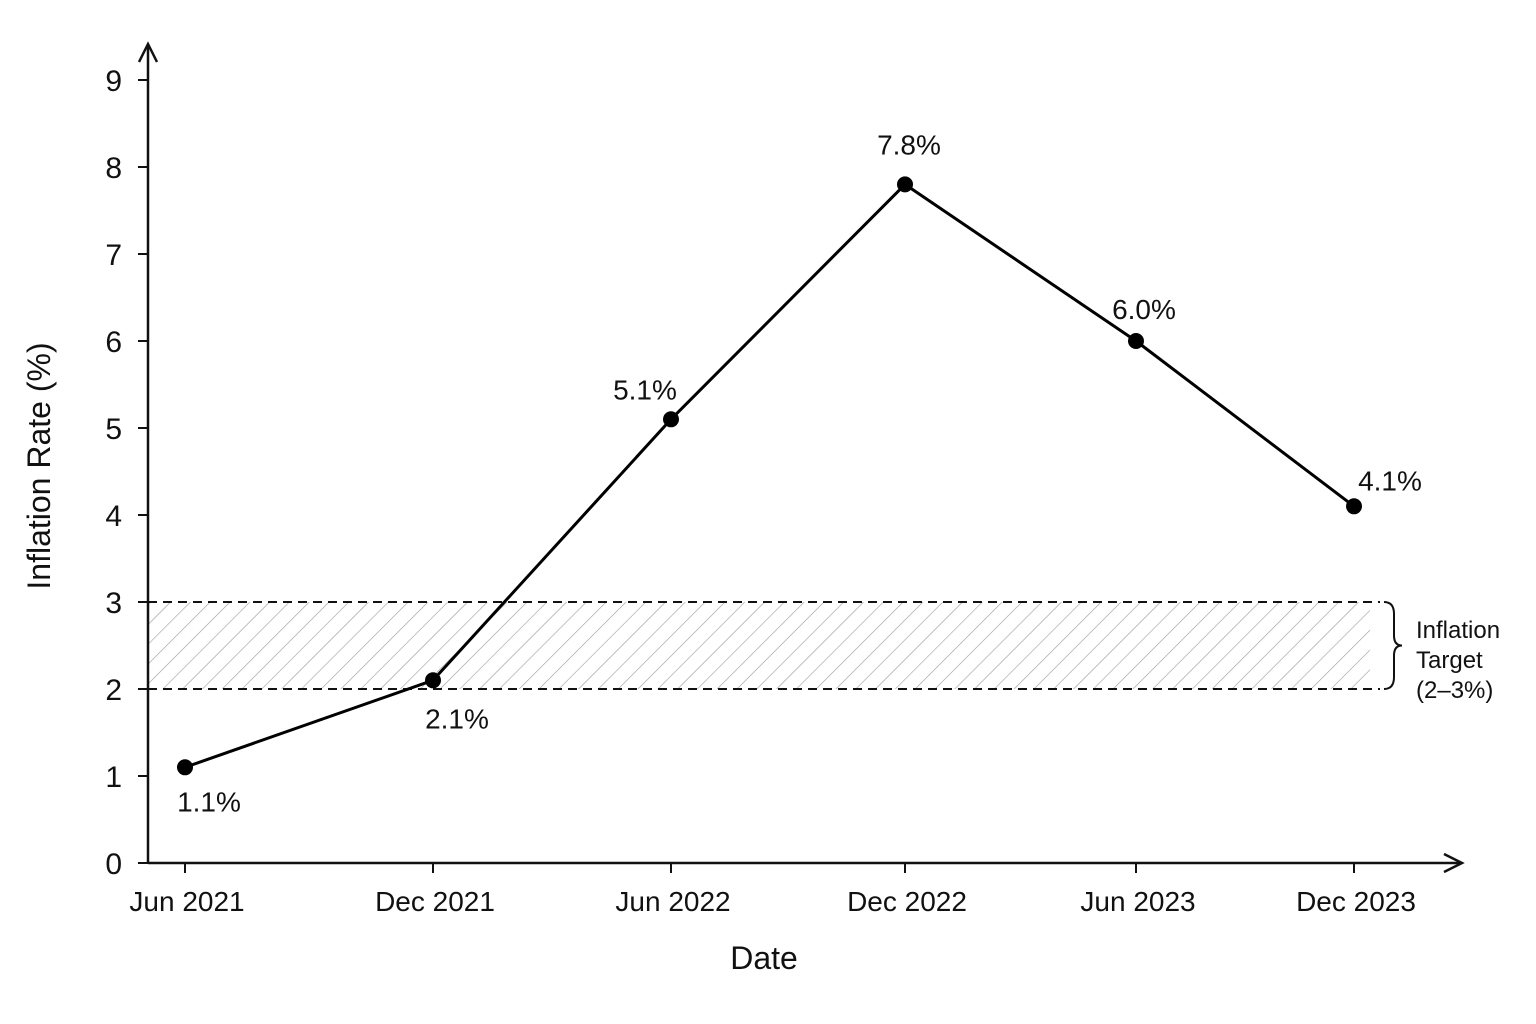 The height and width of the screenshot is (1024, 1536). What do you see at coordinates (1144, 309) in the screenshot?
I see `data-label: 6.0%` at bounding box center [1144, 309].